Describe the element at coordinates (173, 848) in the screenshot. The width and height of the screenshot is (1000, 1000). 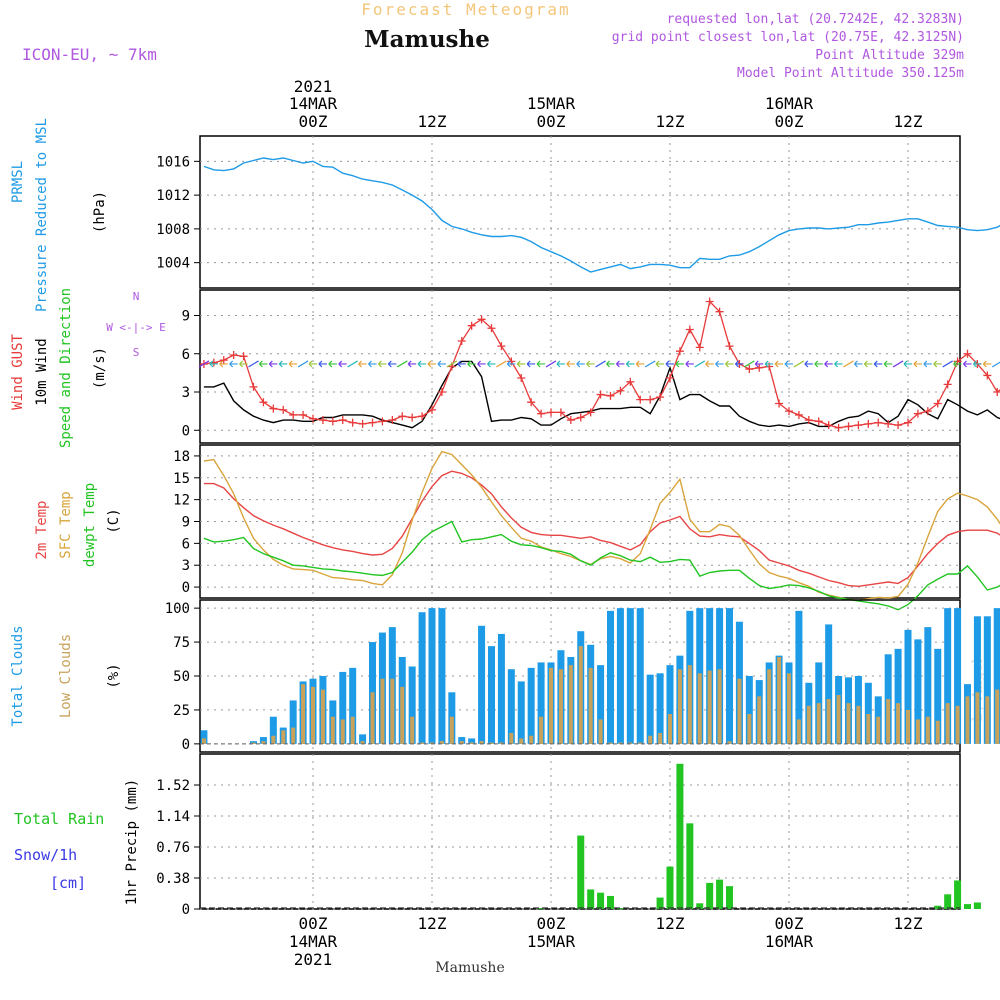
I see `y-tick-label: 0.76` at that location.